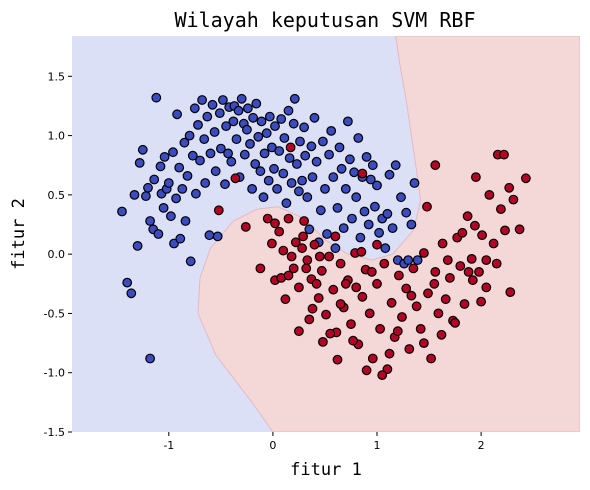 Image resolution: width=590 pixels, height=490 pixels. What do you see at coordinates (324, 20) in the screenshot?
I see `chart-title: Wilayah keputusan SVM RBF` at bounding box center [324, 20].